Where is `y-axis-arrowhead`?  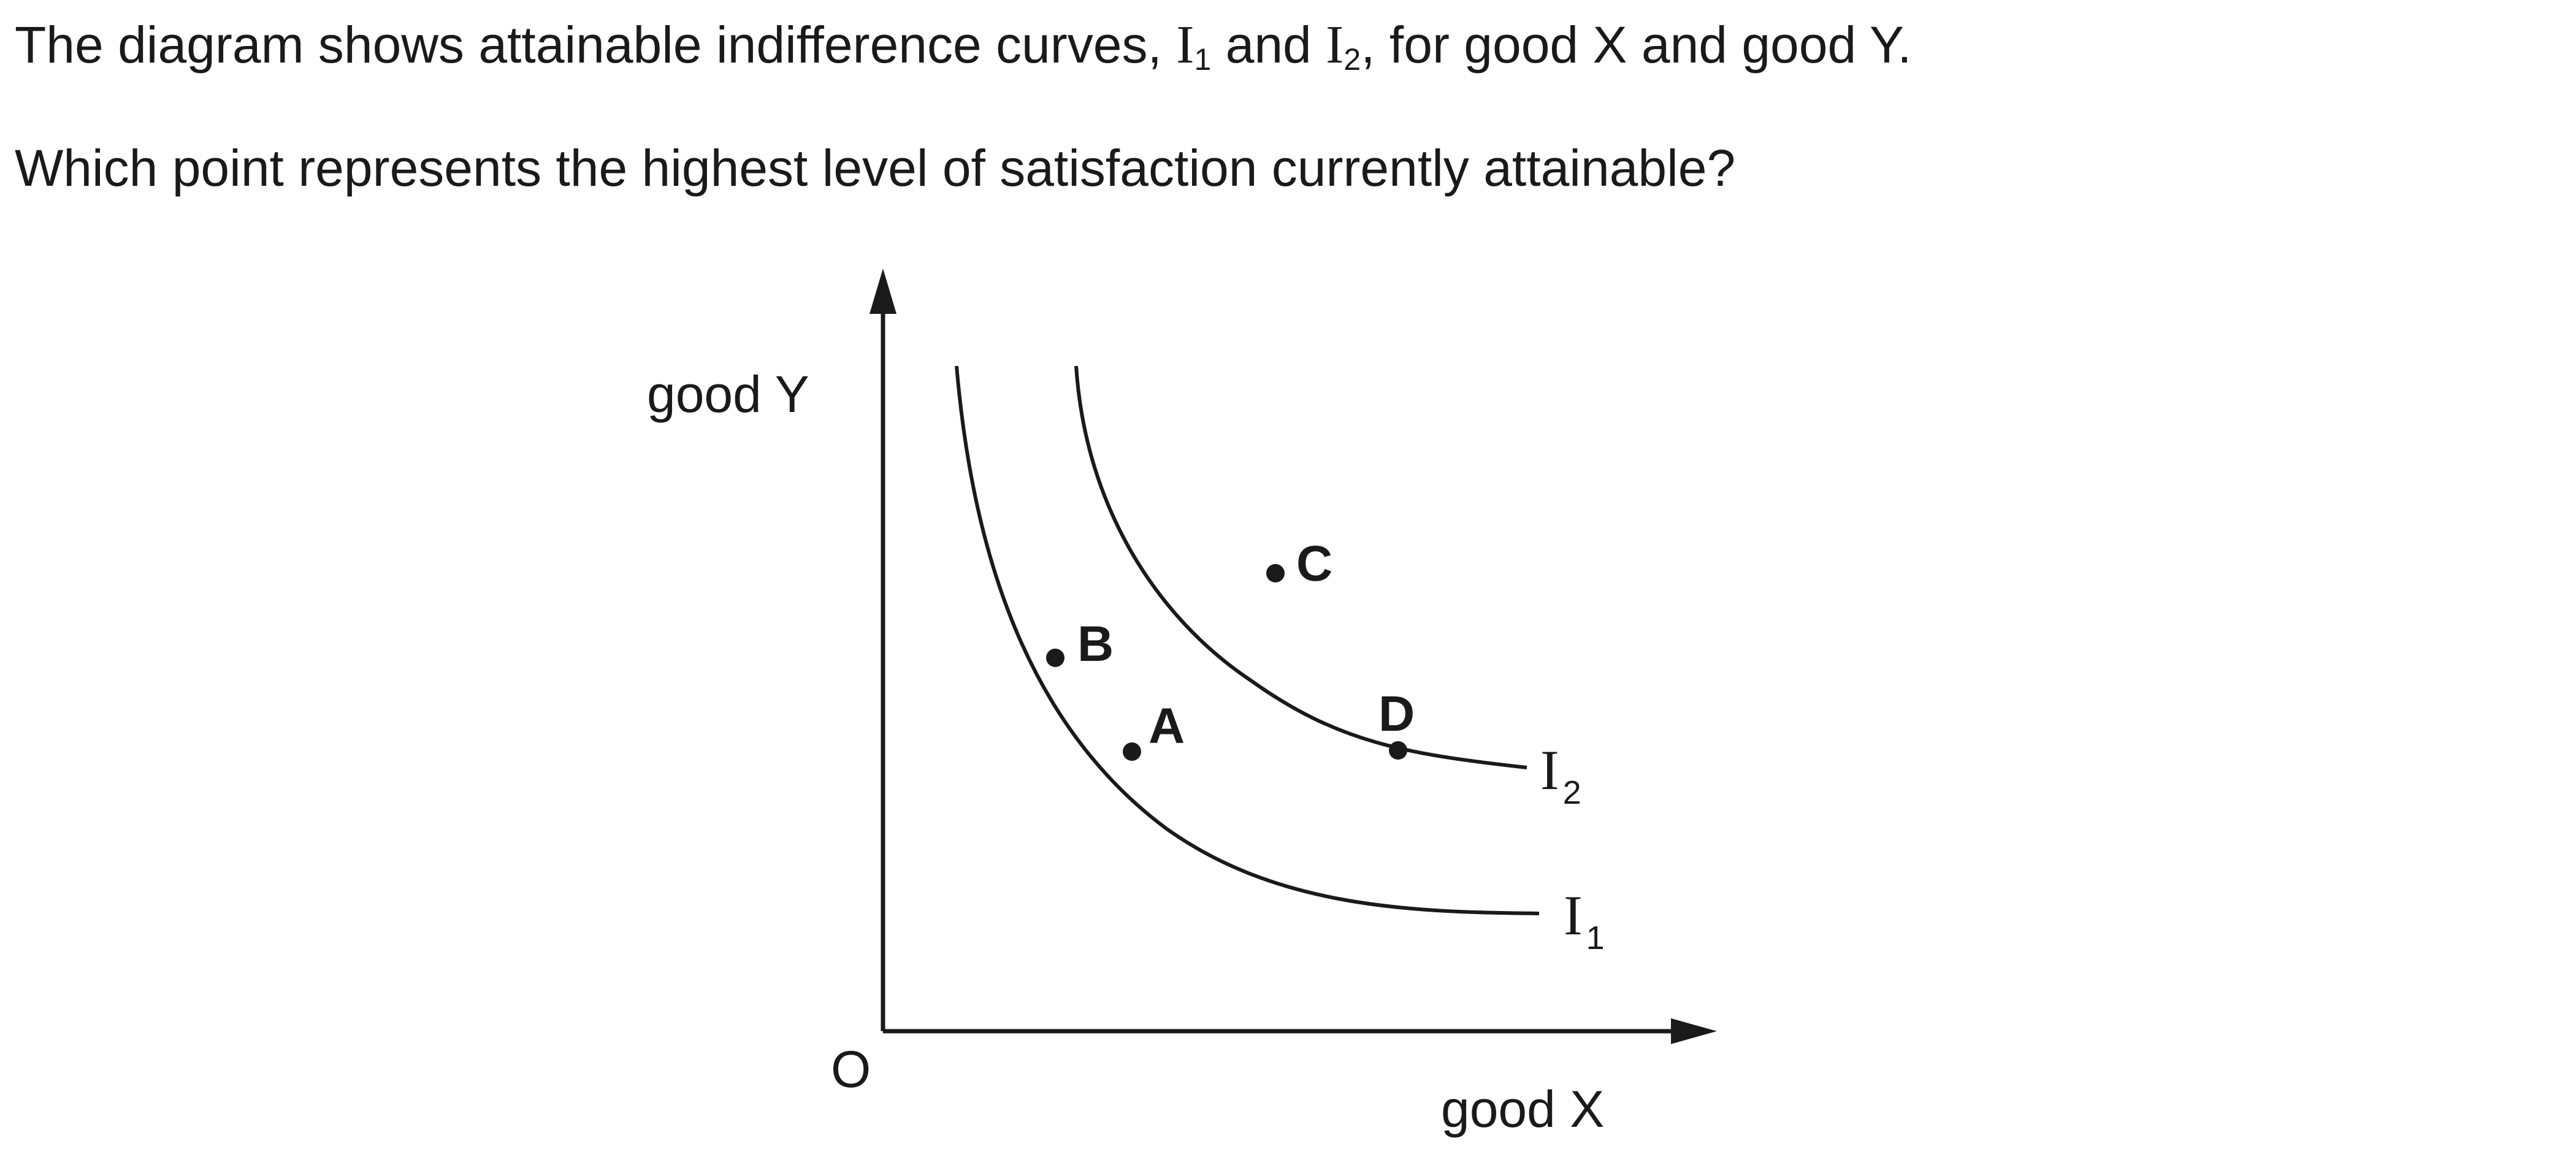
y-axis-arrowhead is located at coordinates (882, 291).